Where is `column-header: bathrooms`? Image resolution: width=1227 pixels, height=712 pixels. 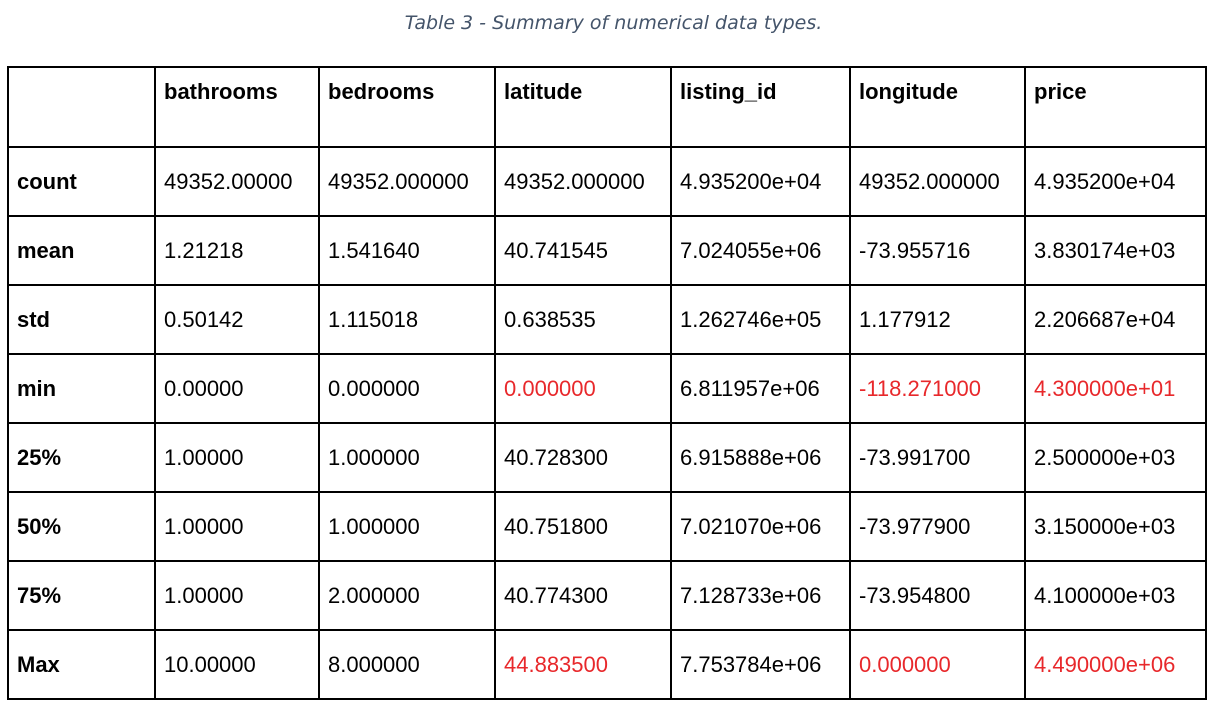 column-header: bathrooms is located at coordinates (237, 107).